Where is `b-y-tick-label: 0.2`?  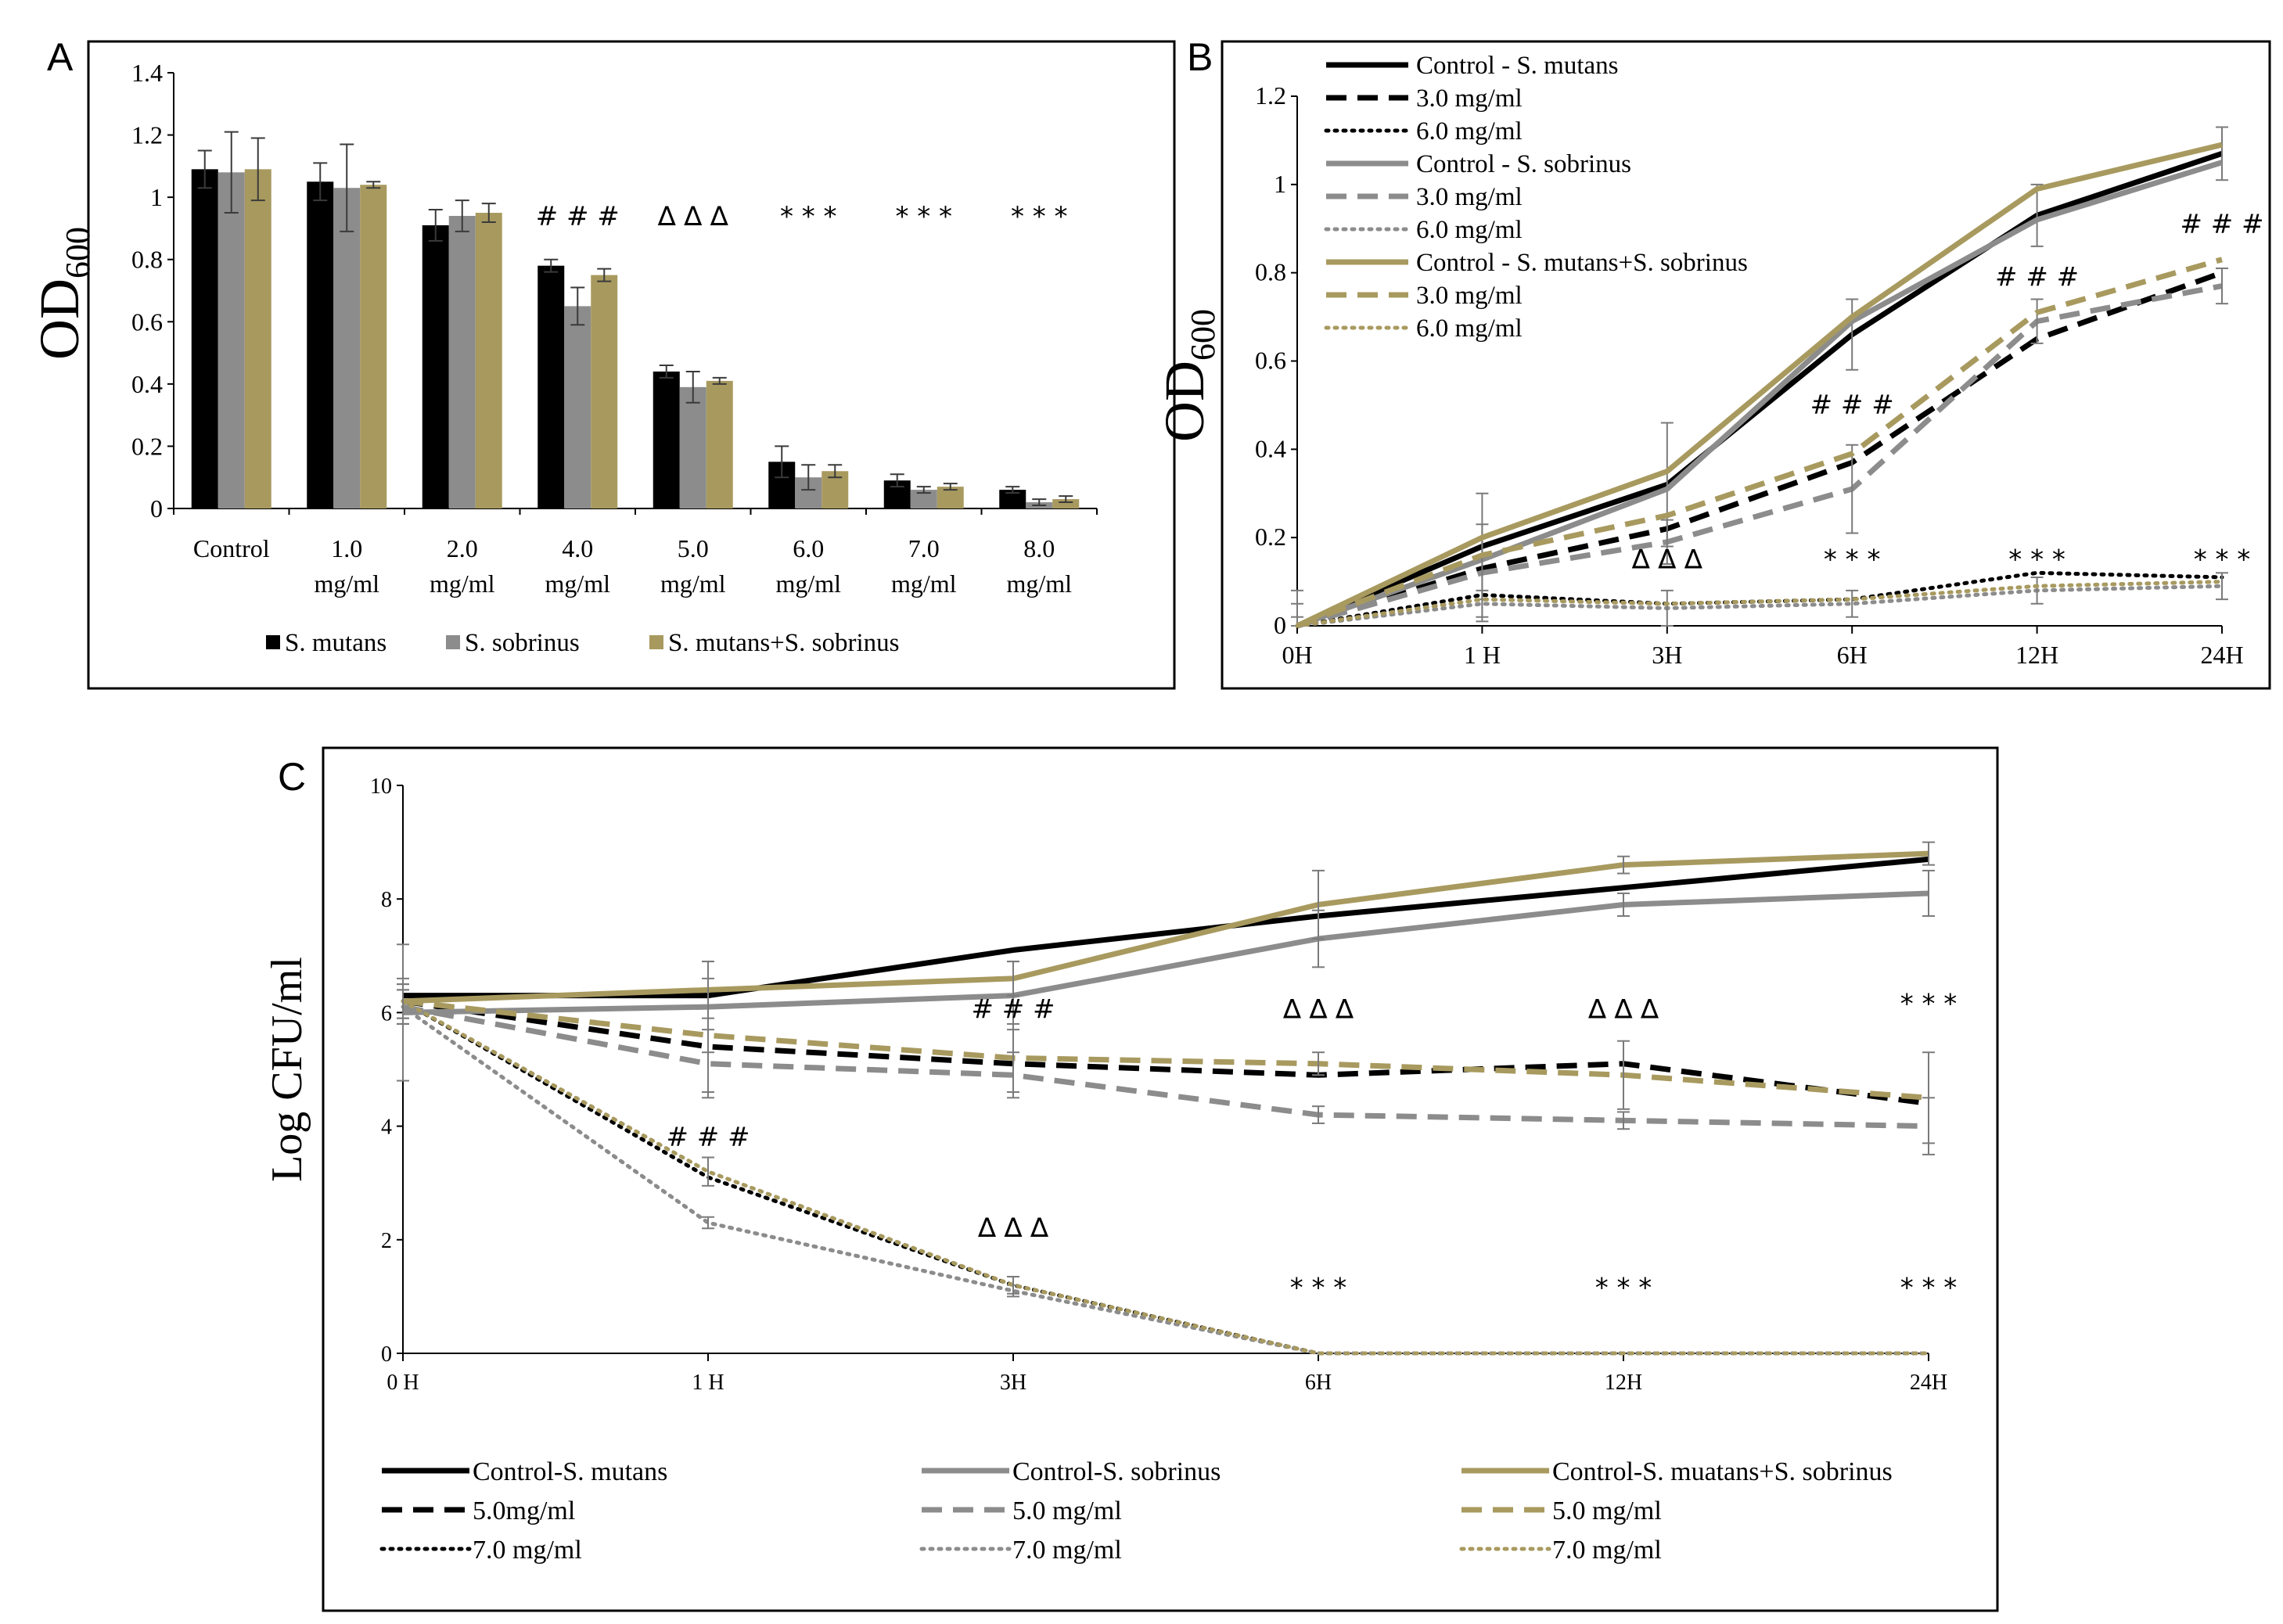 b-y-tick-label: 0.2 is located at coordinates (1270, 537).